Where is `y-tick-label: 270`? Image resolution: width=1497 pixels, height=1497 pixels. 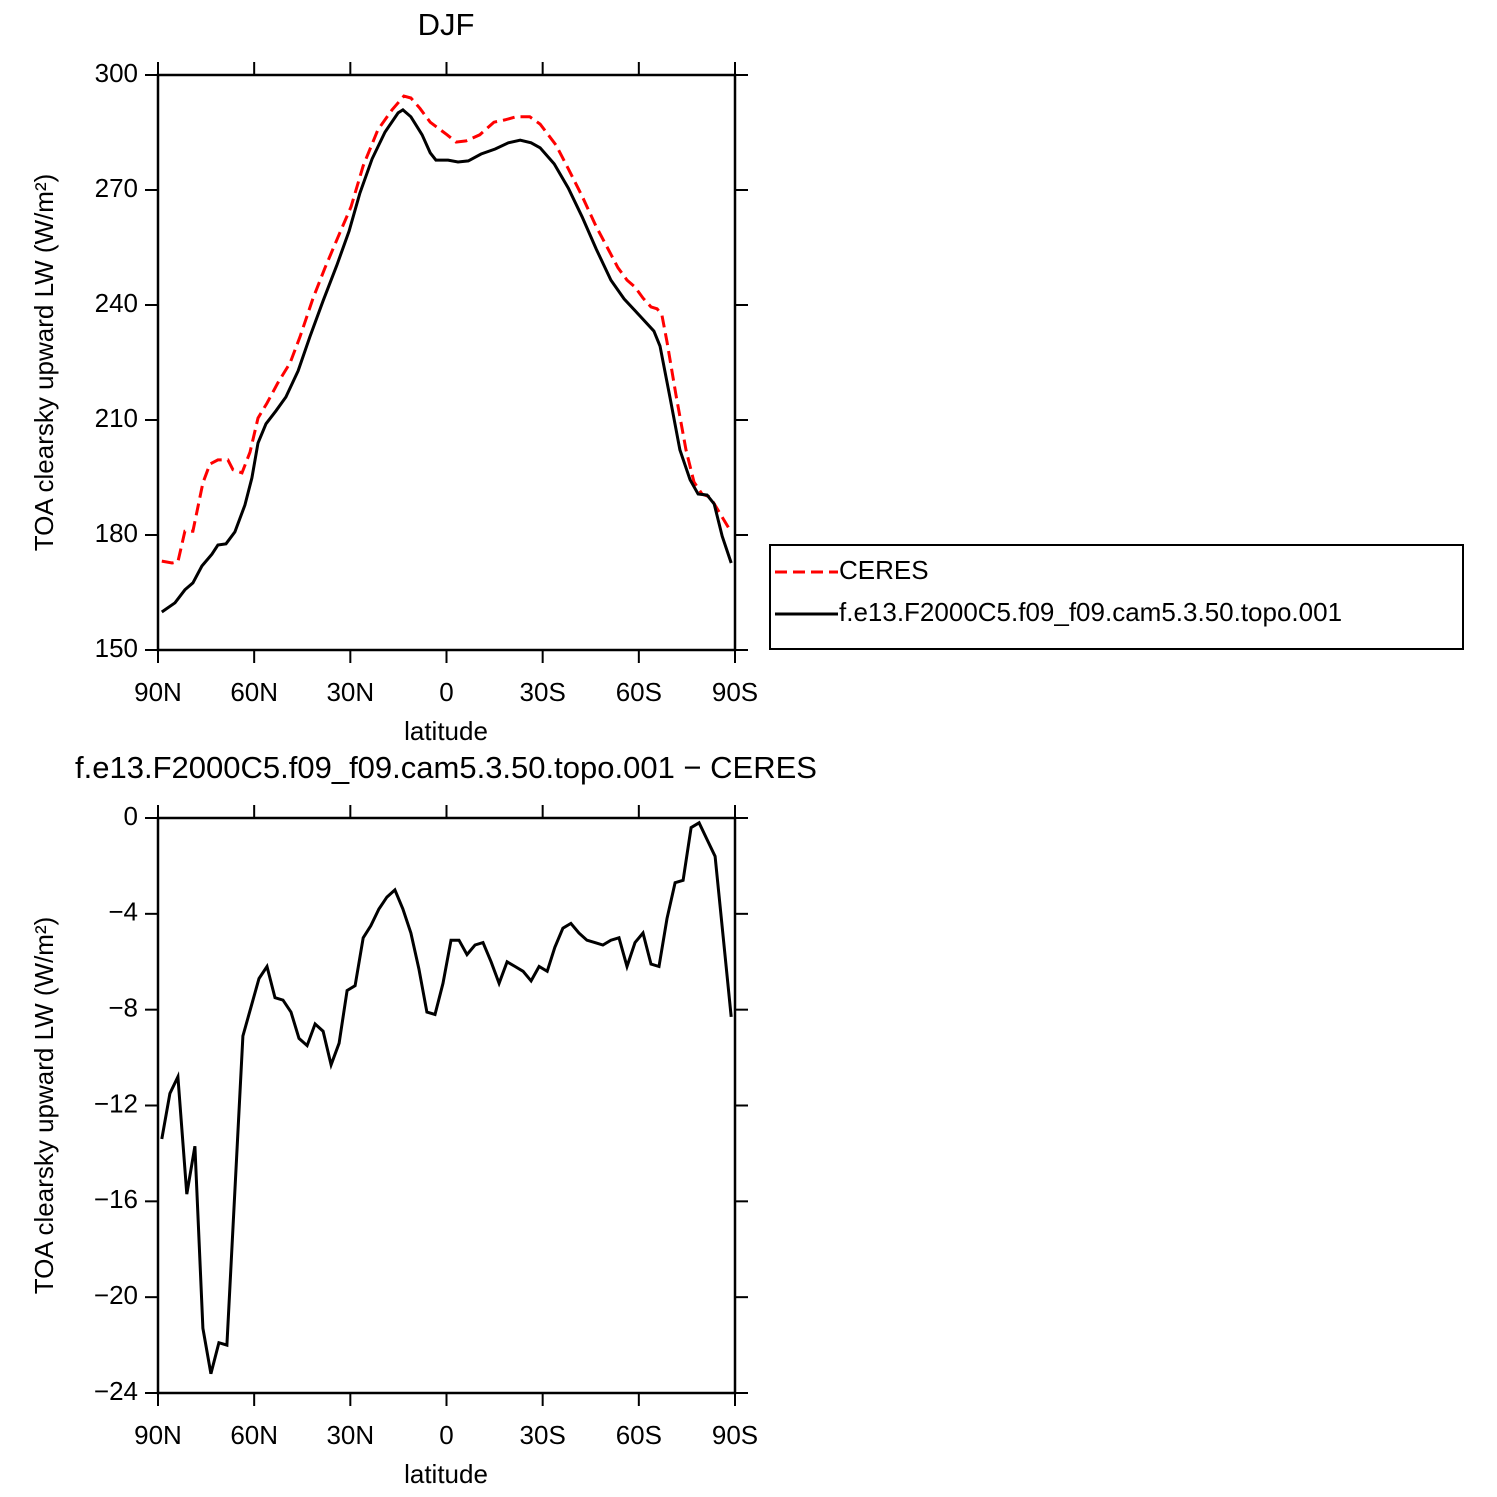 y-tick-label: 270 is located at coordinates (116, 188).